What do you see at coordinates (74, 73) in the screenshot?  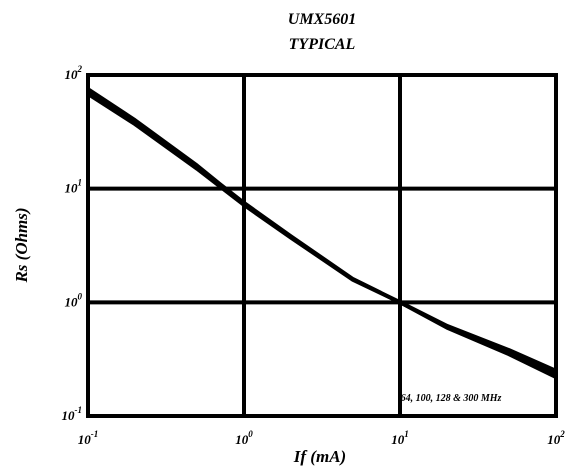 I see `y-tick-label: 10²` at bounding box center [74, 73].